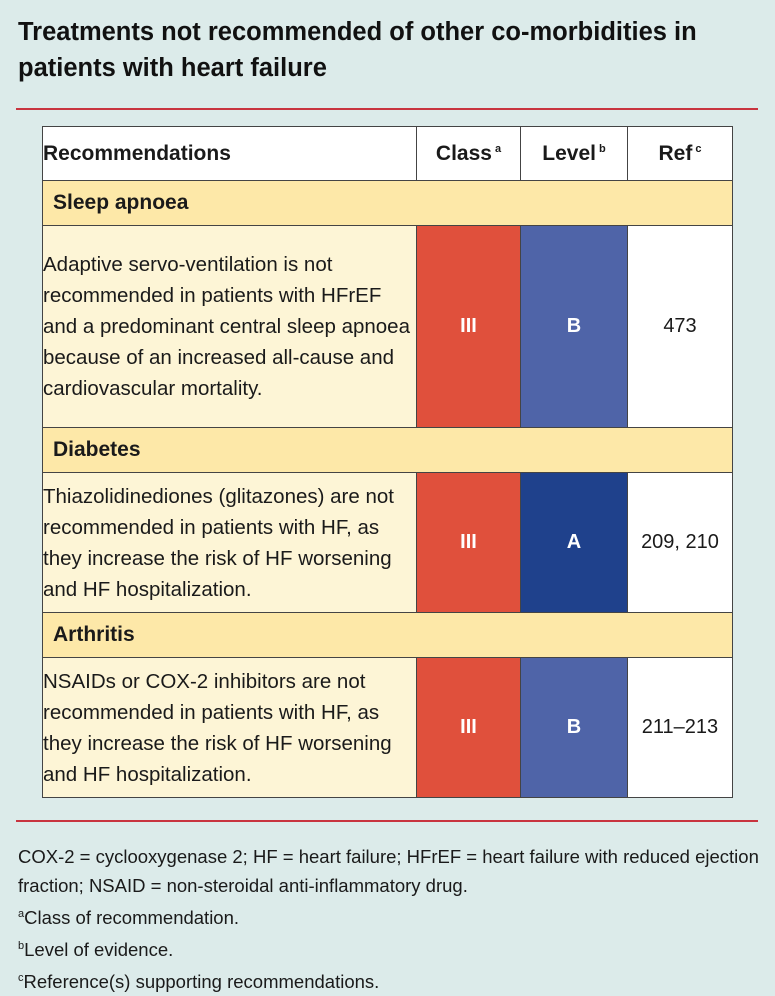 Image resolution: width=775 pixels, height=996 pixels. What do you see at coordinates (468, 153) in the screenshot?
I see `header-class: Class a` at bounding box center [468, 153].